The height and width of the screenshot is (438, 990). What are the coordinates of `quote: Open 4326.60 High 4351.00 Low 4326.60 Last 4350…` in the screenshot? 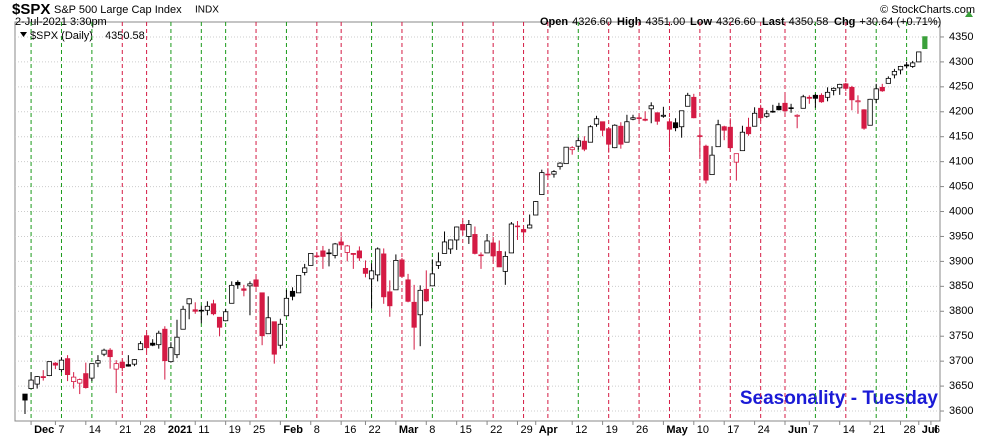 It's located at (740, 22).